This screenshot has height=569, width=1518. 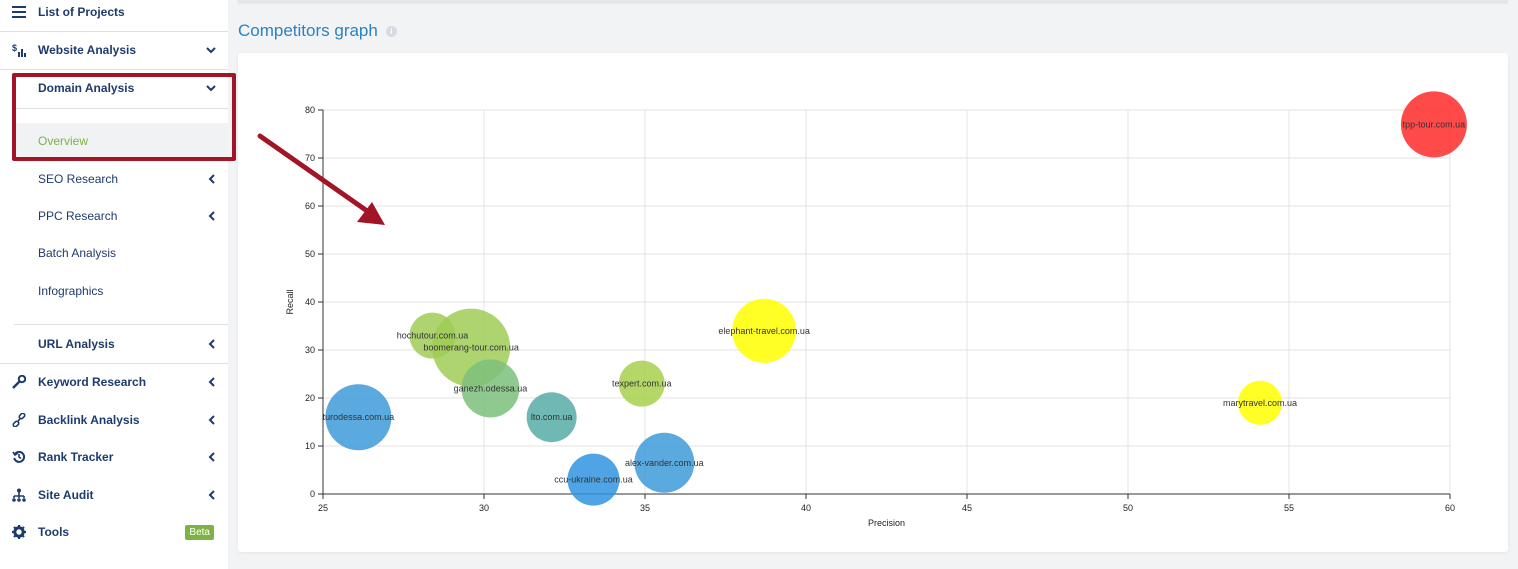 I want to click on section-title-text: Competitors graph, so click(x=308, y=30).